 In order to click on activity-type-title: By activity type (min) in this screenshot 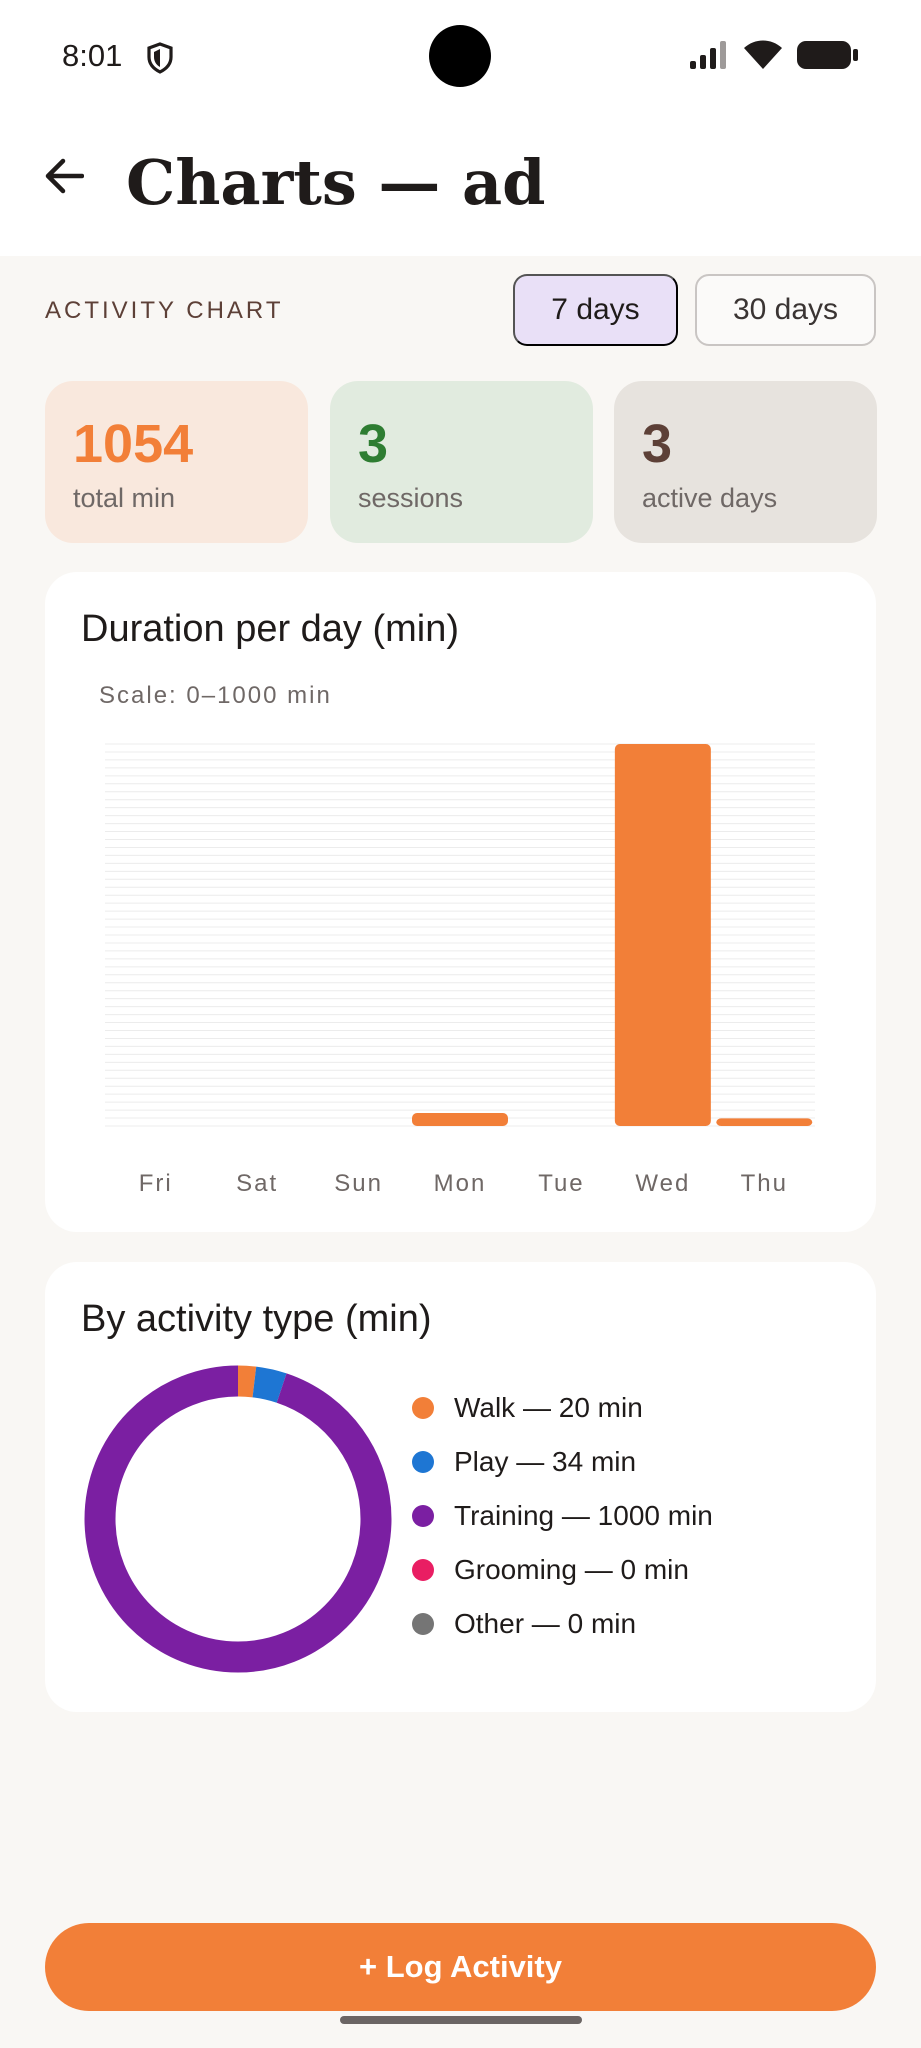, I will do `click(256, 1319)`.